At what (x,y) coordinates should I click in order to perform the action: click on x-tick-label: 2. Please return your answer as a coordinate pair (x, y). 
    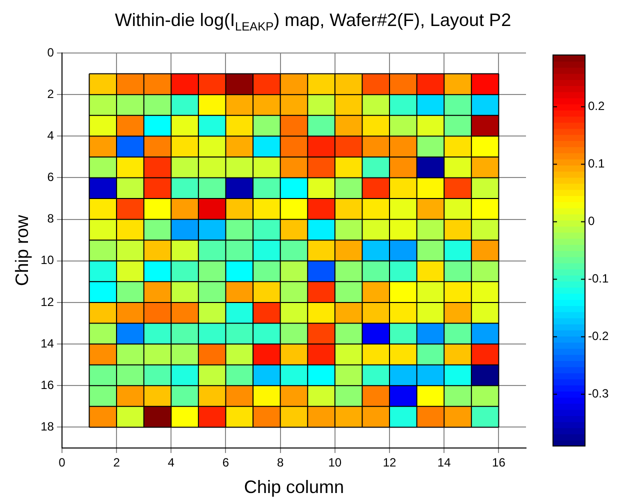
    Looking at the image, I should click on (116, 463).